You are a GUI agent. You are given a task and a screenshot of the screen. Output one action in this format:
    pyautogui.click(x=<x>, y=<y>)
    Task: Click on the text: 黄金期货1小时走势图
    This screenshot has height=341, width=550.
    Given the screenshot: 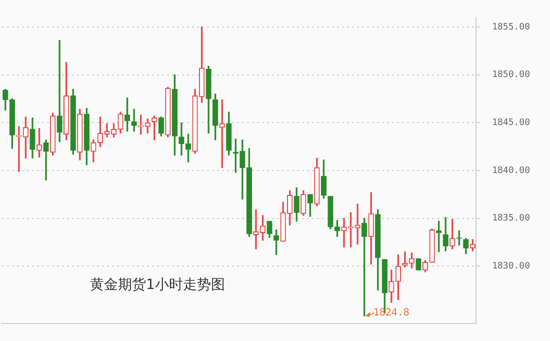 What is the action you would take?
    pyautogui.click(x=157, y=285)
    